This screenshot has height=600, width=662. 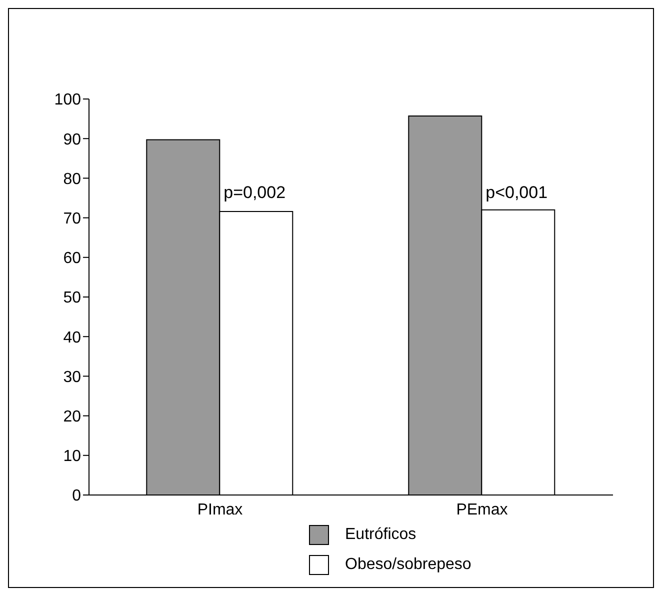 What do you see at coordinates (77, 496) in the screenshot?
I see `y-tick-label: 0` at bounding box center [77, 496].